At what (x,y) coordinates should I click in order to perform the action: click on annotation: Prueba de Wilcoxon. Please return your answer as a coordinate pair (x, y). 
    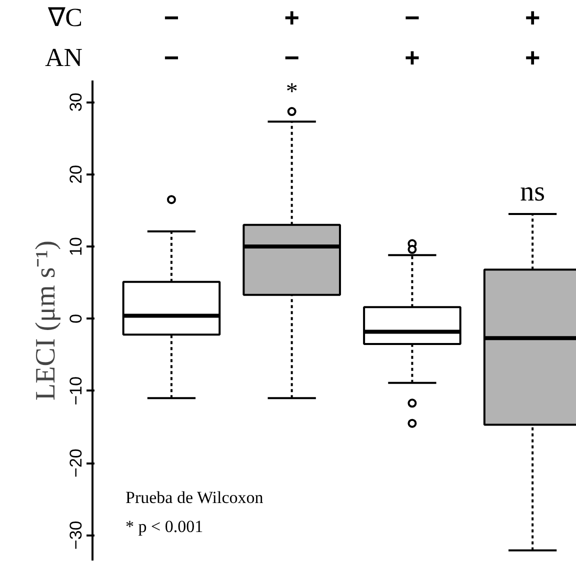
    Looking at the image, I should click on (195, 498).